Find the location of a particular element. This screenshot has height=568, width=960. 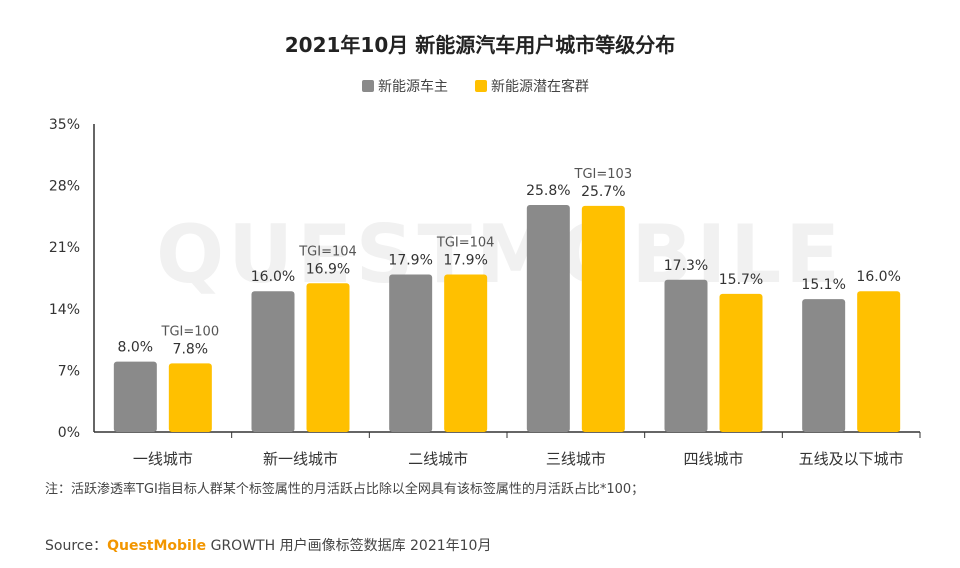

brand-name: QuestMobile is located at coordinates (157, 546).